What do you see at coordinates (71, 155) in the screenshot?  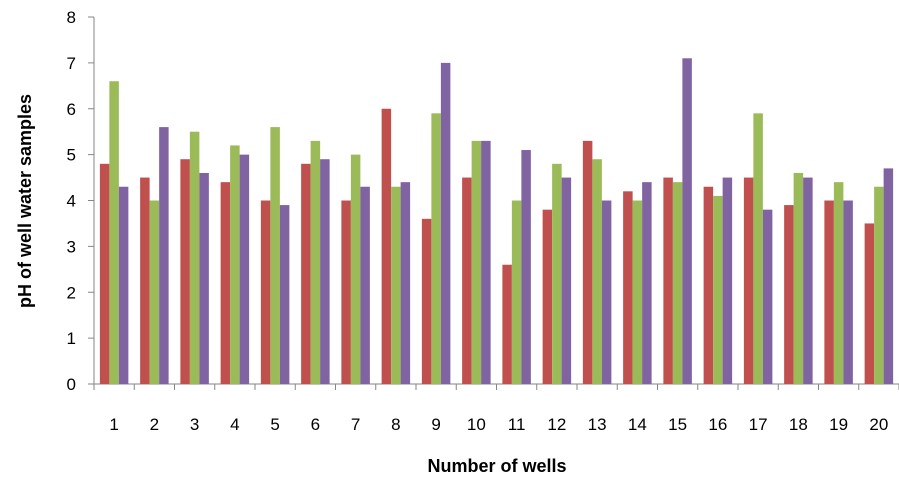 I see `y-tick-label: 5` at bounding box center [71, 155].